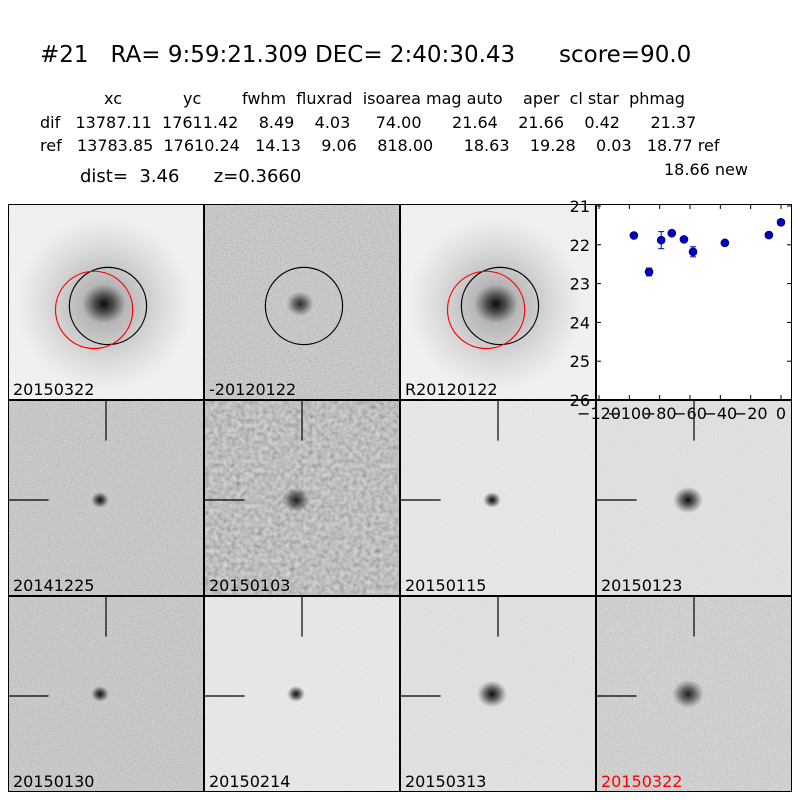  Describe the element at coordinates (250, 781) in the screenshot. I see `stamp-date-label: 20150214` at that location.